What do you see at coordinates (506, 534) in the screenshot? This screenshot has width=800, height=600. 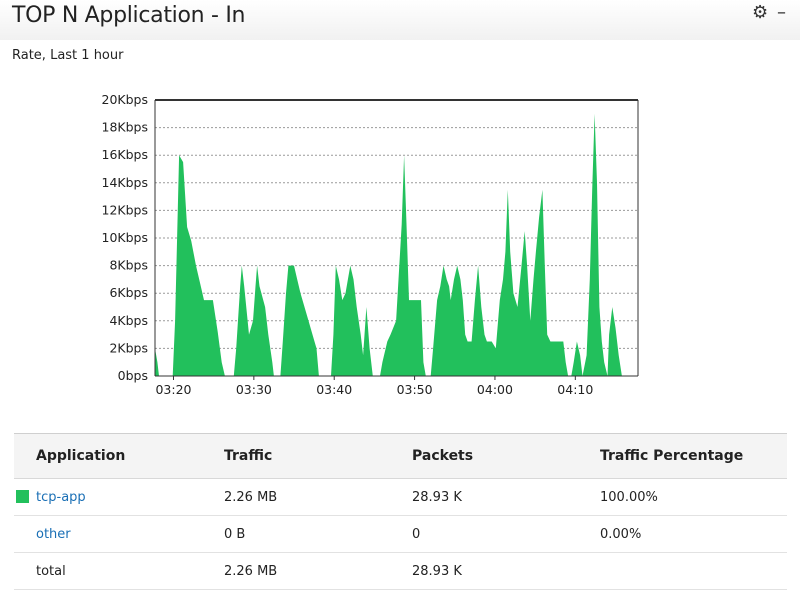 I see `packets-cell: 0` at bounding box center [506, 534].